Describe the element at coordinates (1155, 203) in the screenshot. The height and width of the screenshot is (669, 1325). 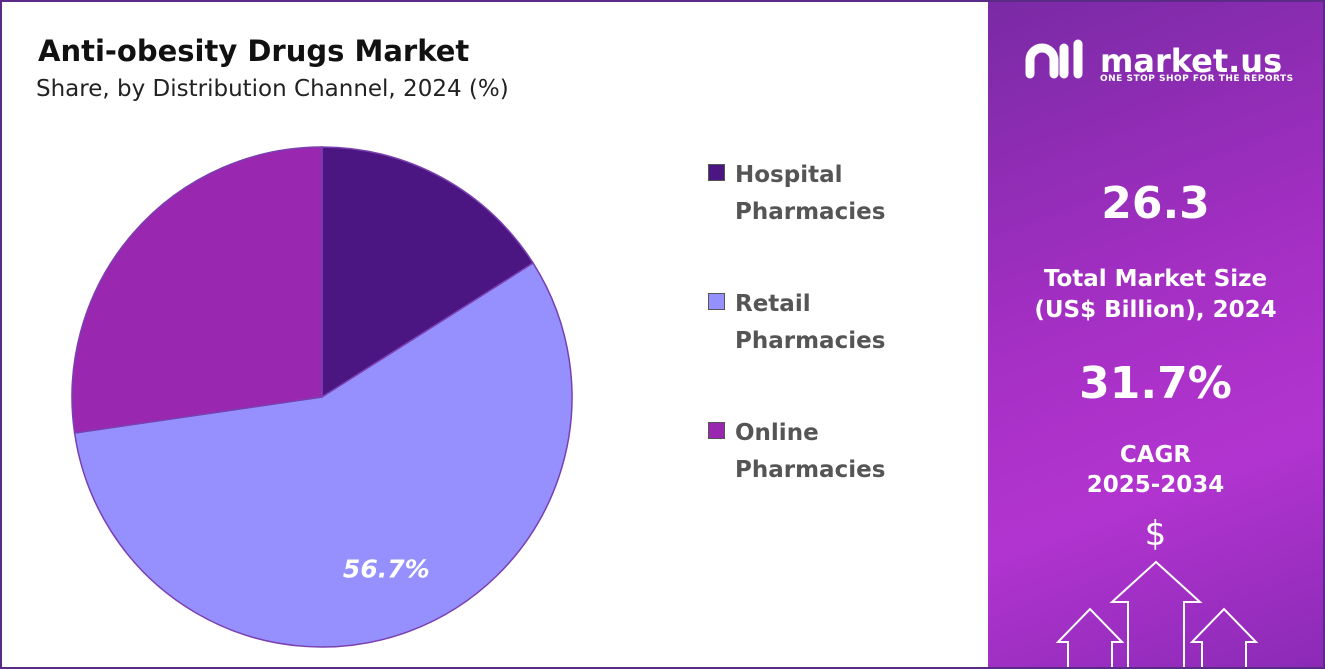
I see `market-size: 26.3` at that location.